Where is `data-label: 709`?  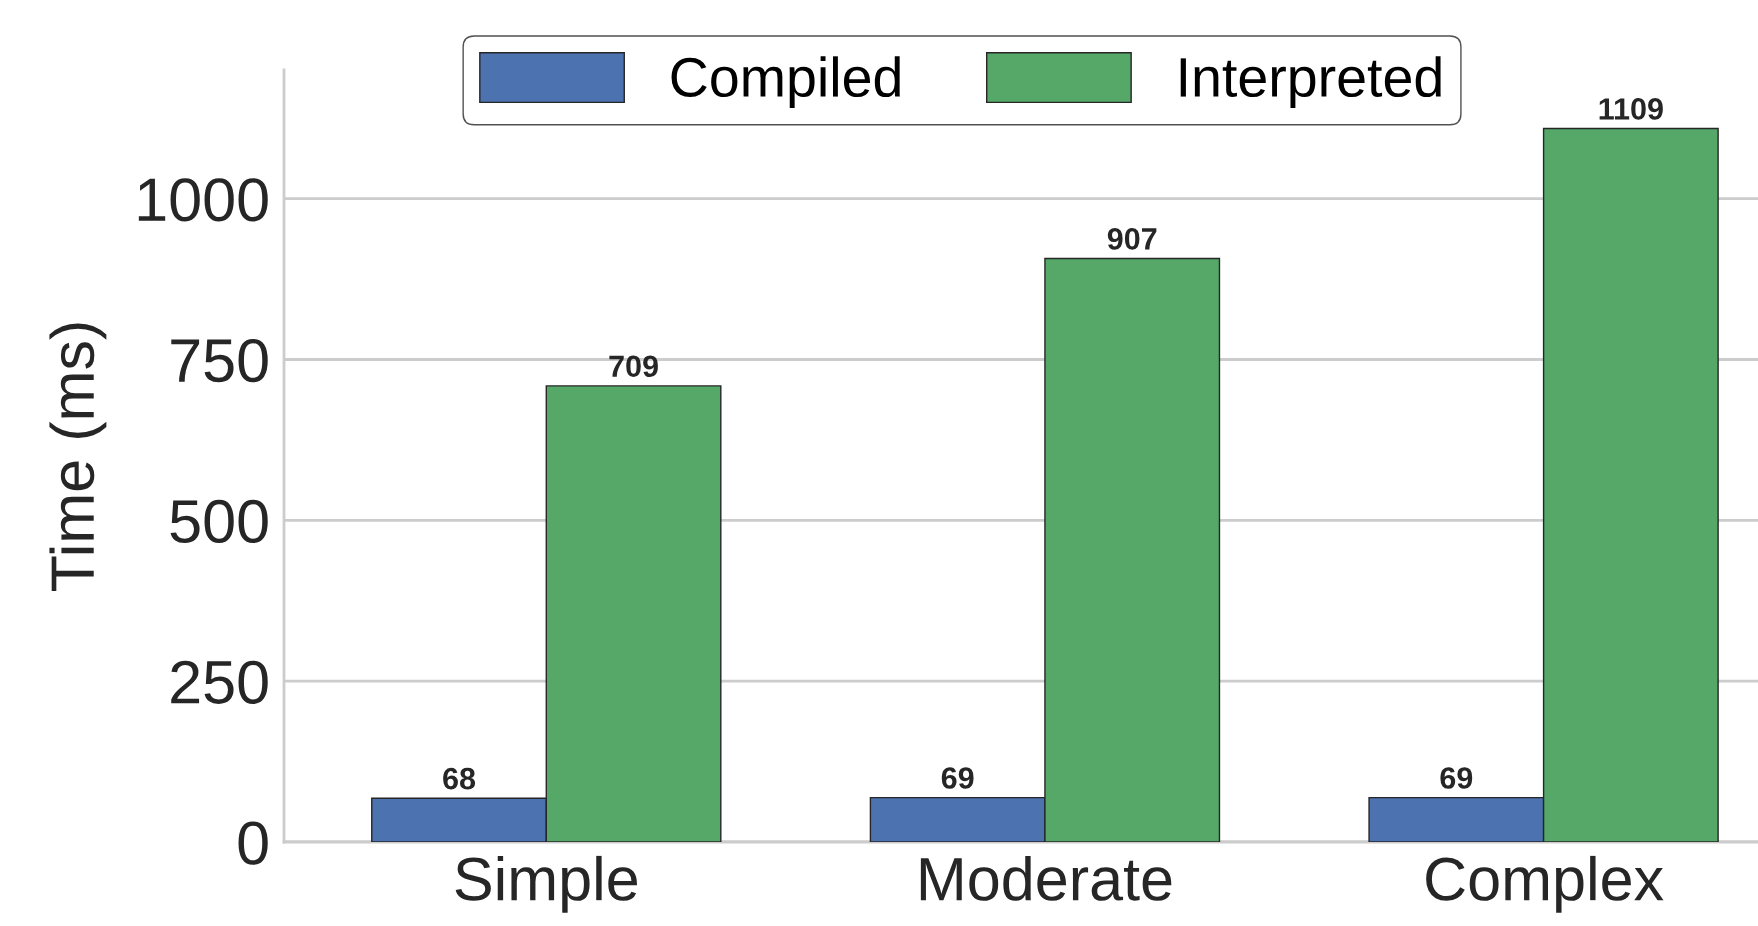 data-label: 709 is located at coordinates (633, 366).